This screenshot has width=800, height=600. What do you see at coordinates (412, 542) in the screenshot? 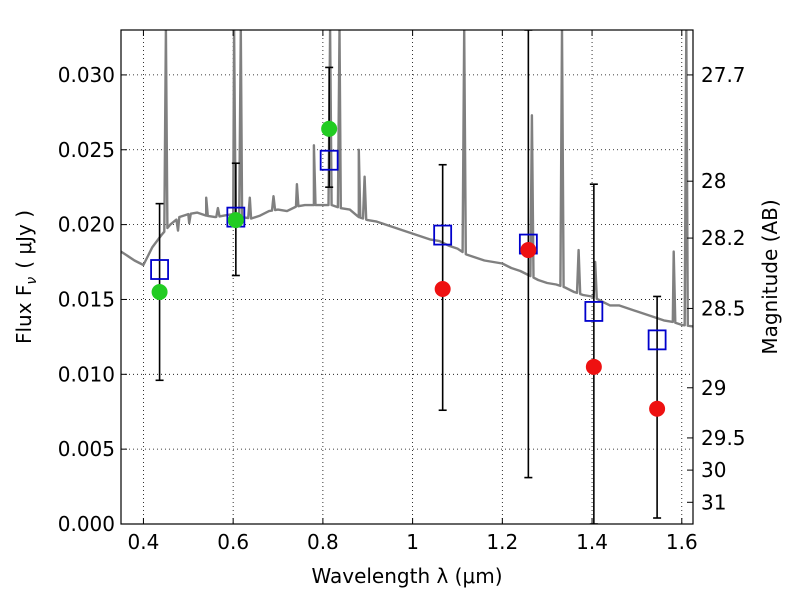
I see `x-tick-label: 1` at bounding box center [412, 542].